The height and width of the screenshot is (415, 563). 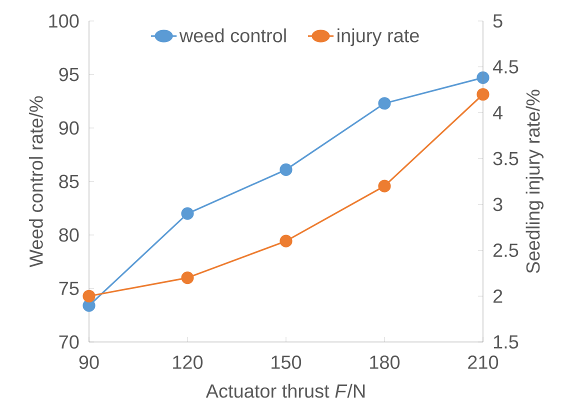 I want to click on x-tick-label: 180, so click(x=385, y=362).